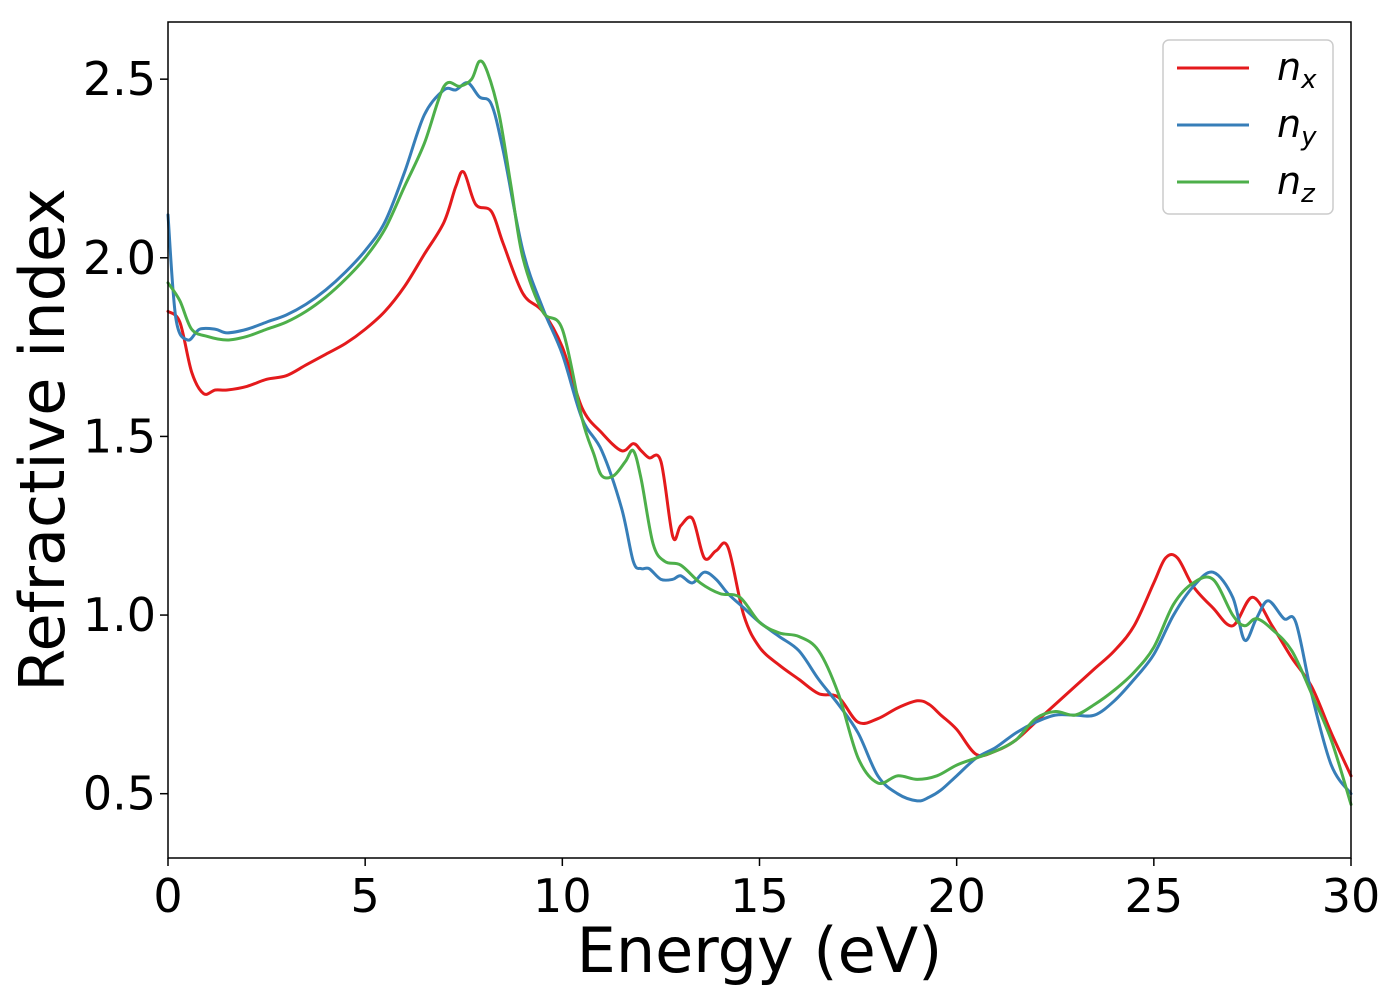 The image size is (1400, 1000). What do you see at coordinates (119, 436) in the screenshot?
I see `y-tick-label: 1.5` at bounding box center [119, 436].